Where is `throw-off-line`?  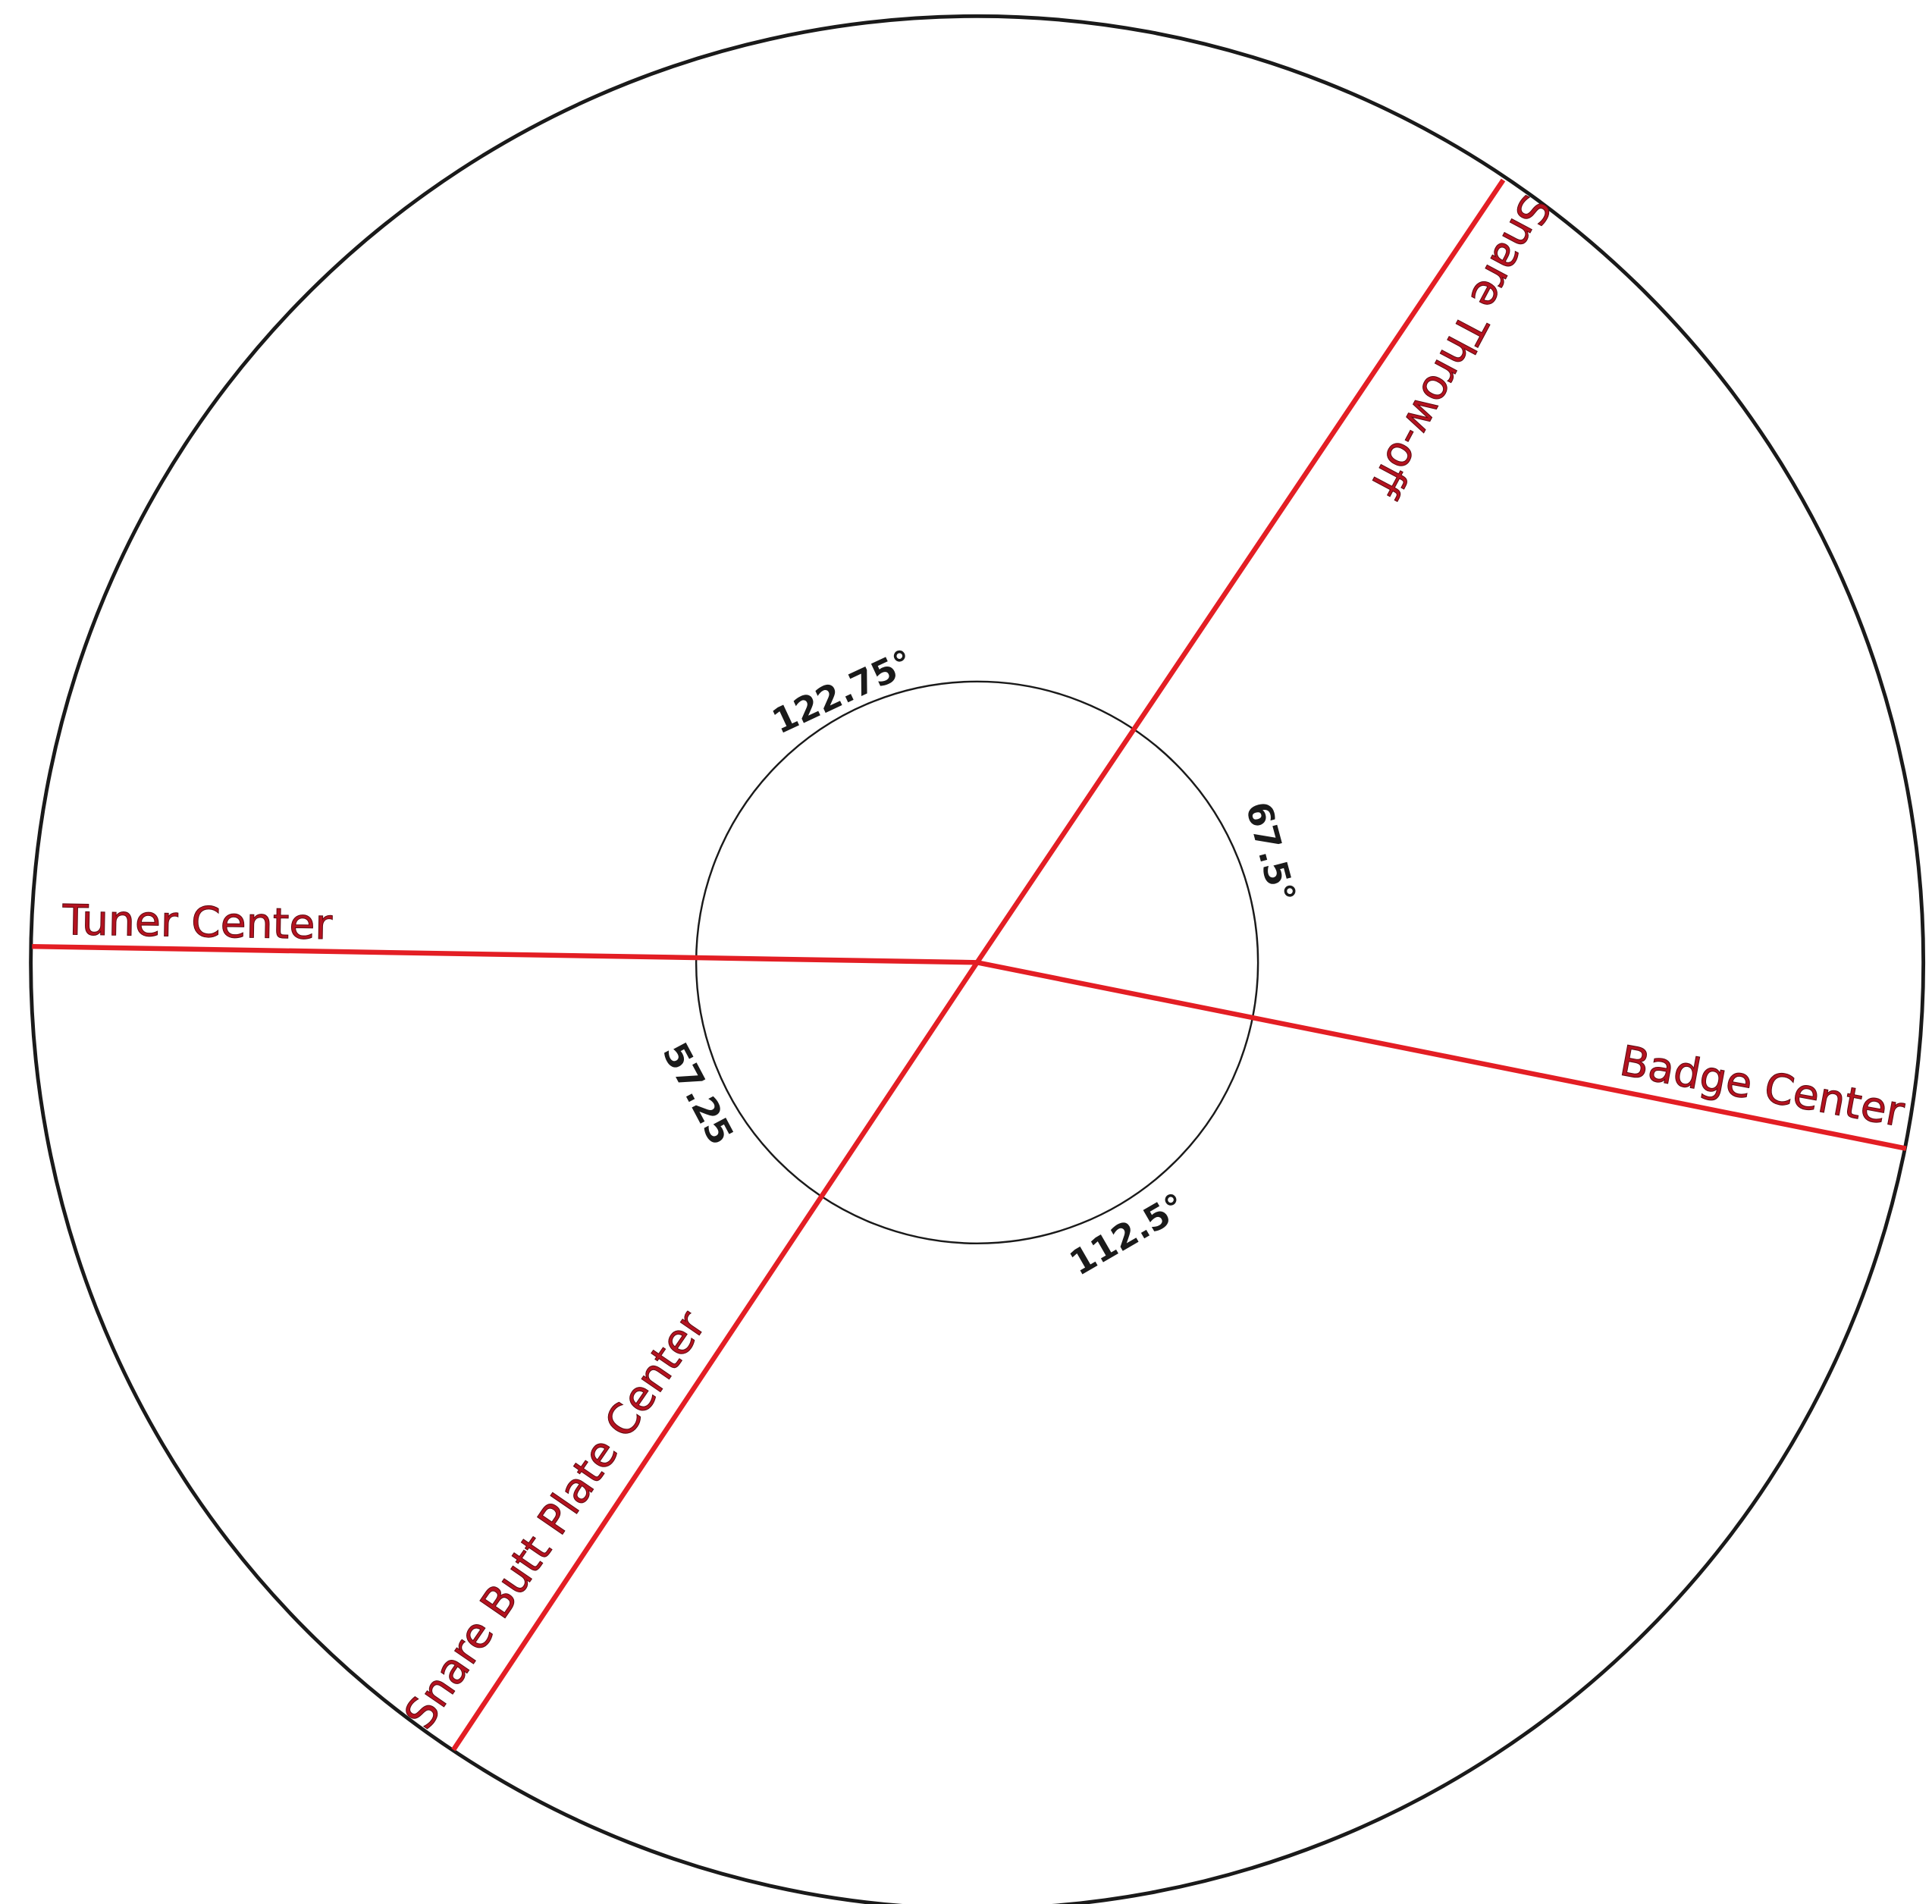
throw-off-line is located at coordinates (1240, 571).